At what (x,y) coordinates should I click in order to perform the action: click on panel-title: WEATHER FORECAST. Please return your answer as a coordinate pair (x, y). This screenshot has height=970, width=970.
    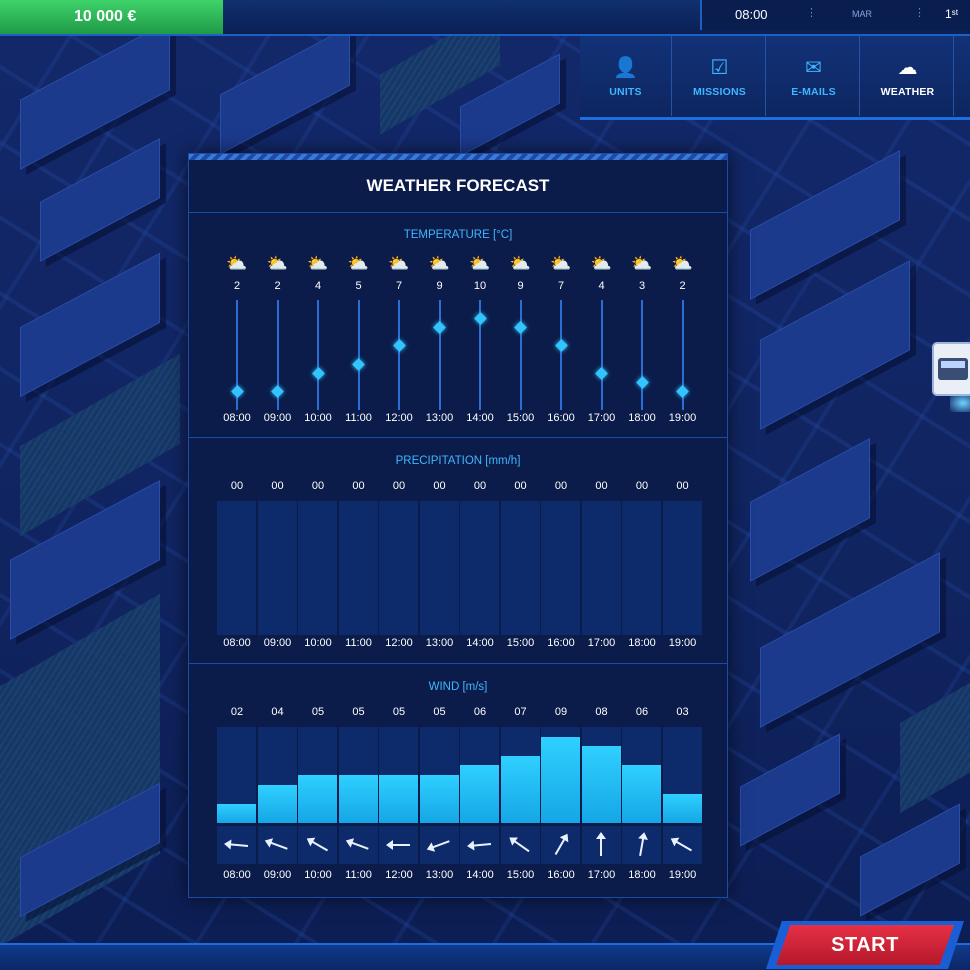
    Looking at the image, I should click on (458, 185).